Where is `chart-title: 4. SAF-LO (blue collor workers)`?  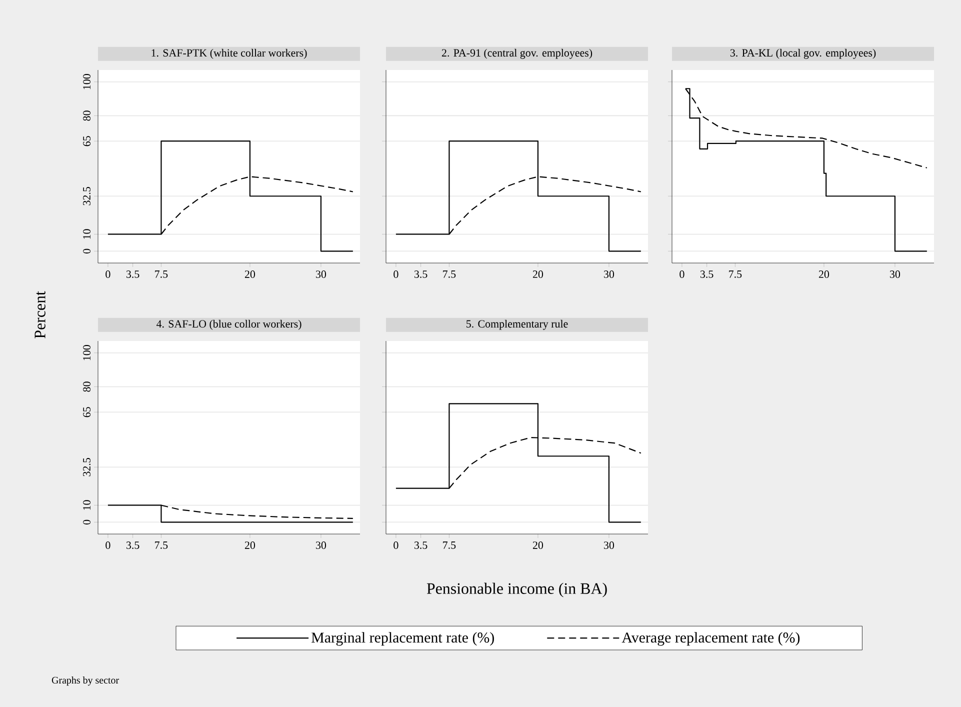 chart-title: 4. SAF-LO (blue collor workers) is located at coordinates (229, 325).